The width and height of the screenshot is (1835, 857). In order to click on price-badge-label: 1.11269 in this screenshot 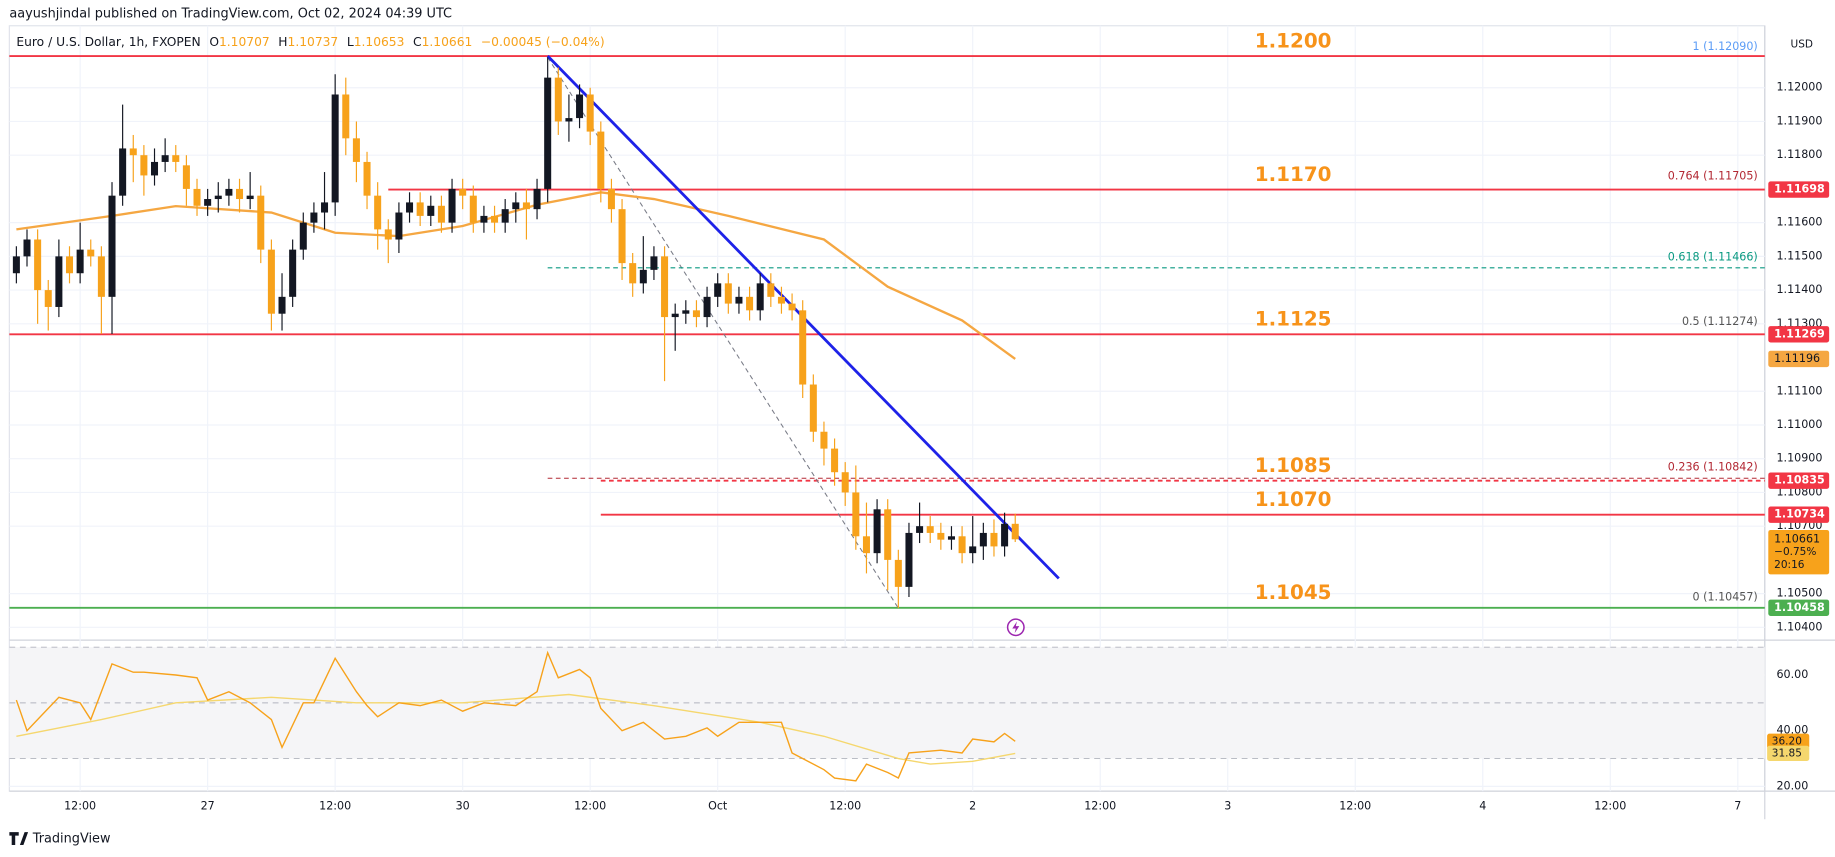, I will do `click(1799, 333)`.